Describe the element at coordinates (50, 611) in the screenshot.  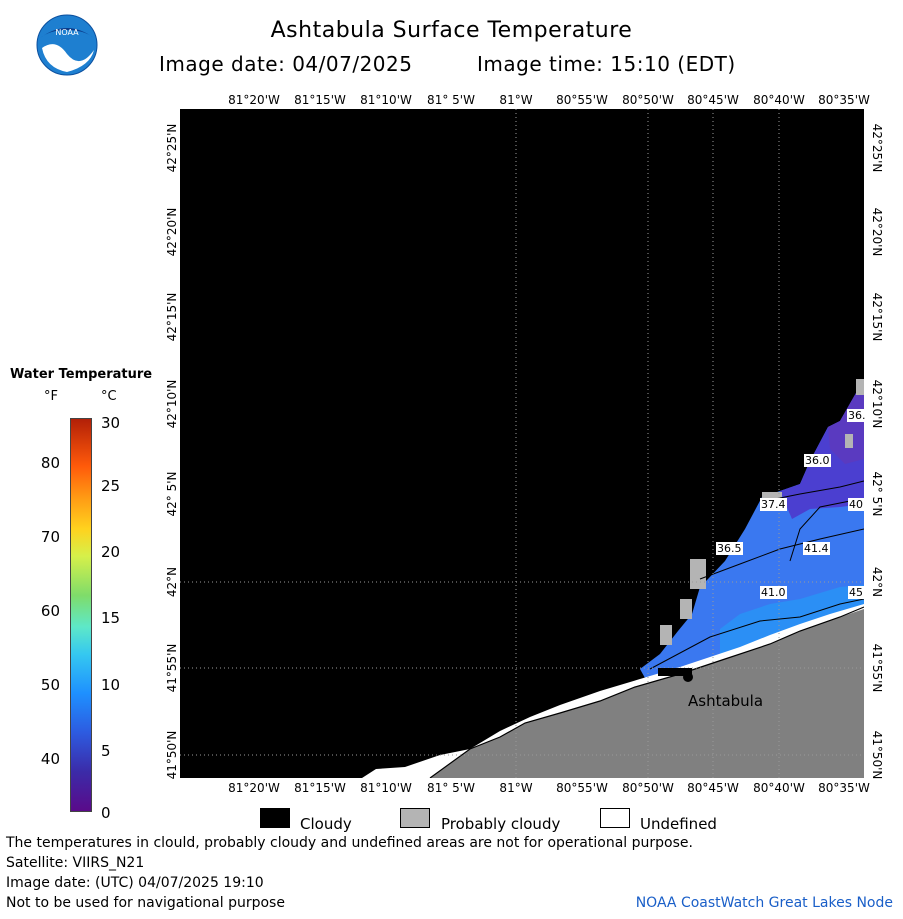
I see `fahrenheit-tick: 60` at that location.